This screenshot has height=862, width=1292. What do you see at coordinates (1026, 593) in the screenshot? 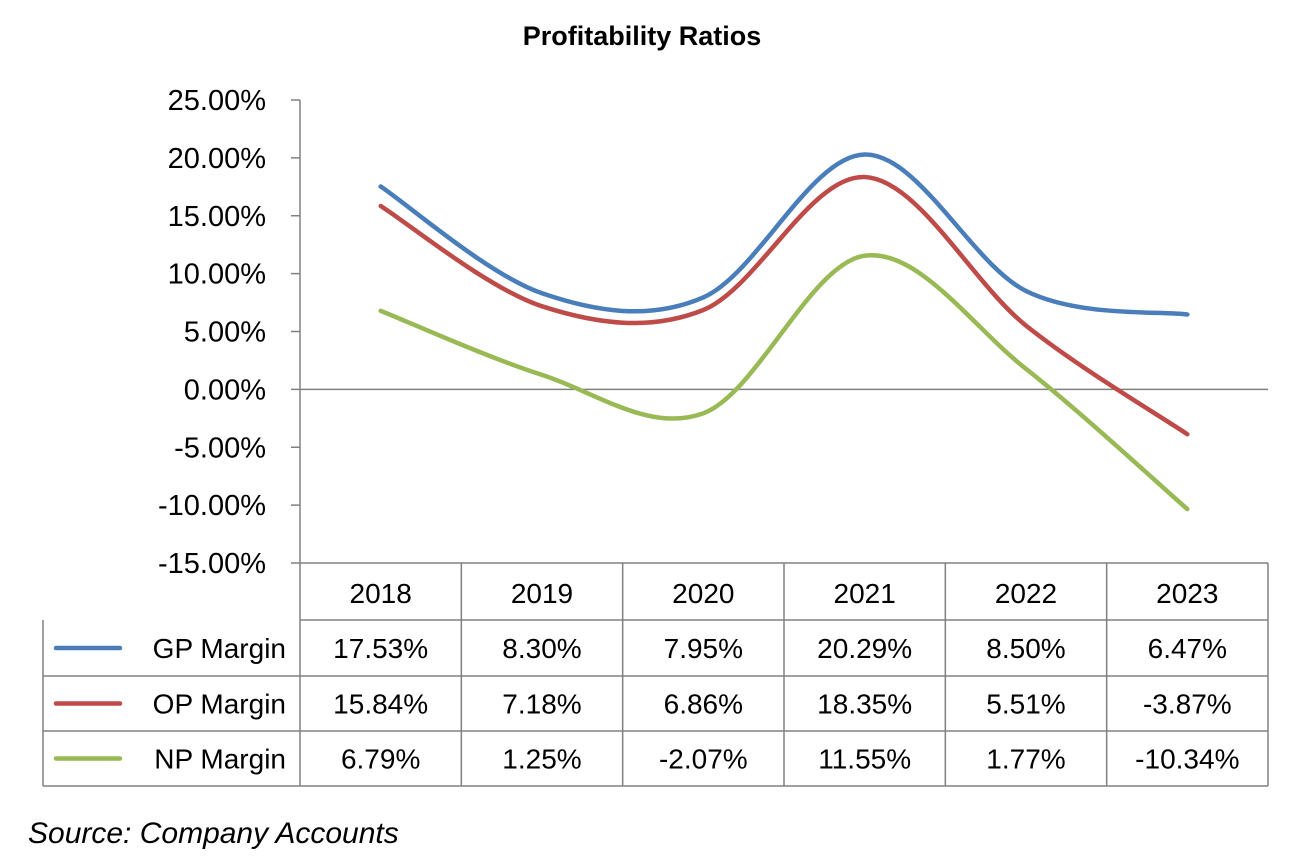
I see `x-category-label: 2022` at bounding box center [1026, 593].